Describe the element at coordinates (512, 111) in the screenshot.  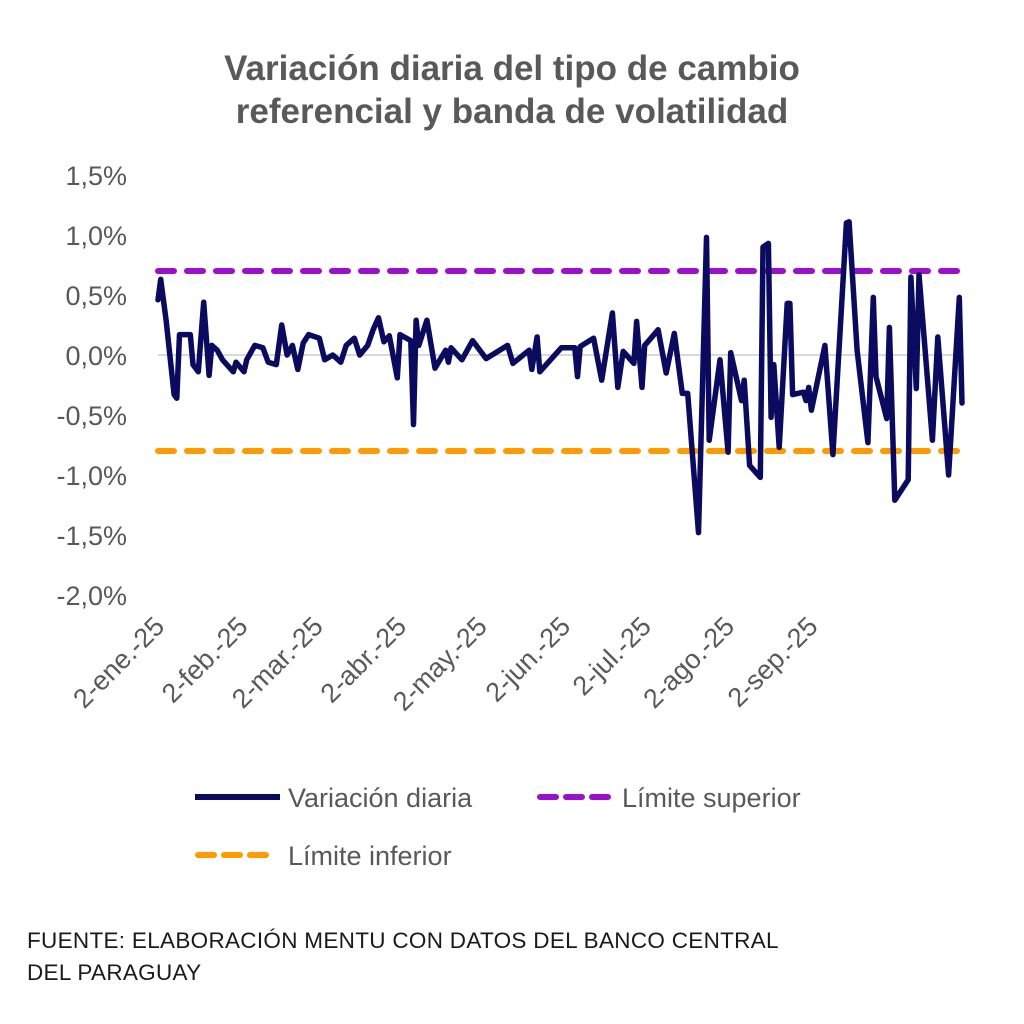
I see `chart-title-line-2: referencial y banda de volatilidad` at that location.